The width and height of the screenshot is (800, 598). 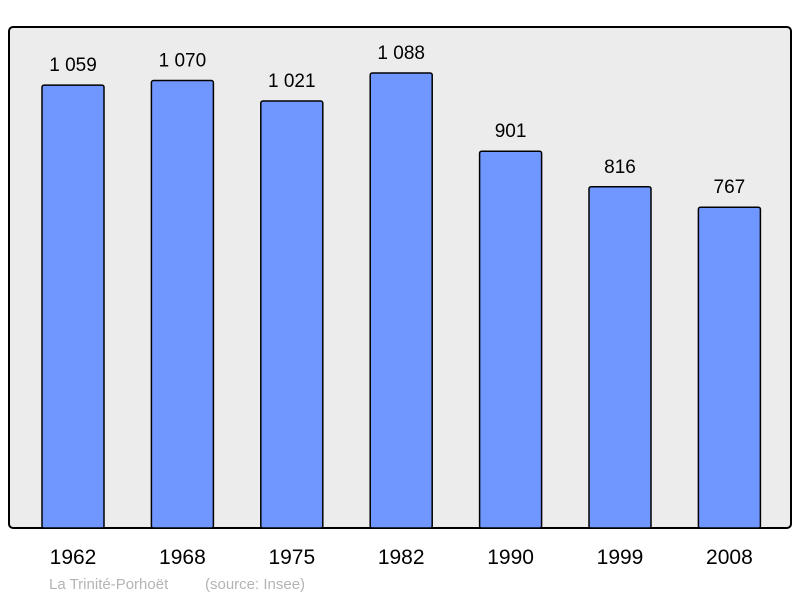 What do you see at coordinates (620, 557) in the screenshot?
I see `x-tick-label-1999: 1999` at bounding box center [620, 557].